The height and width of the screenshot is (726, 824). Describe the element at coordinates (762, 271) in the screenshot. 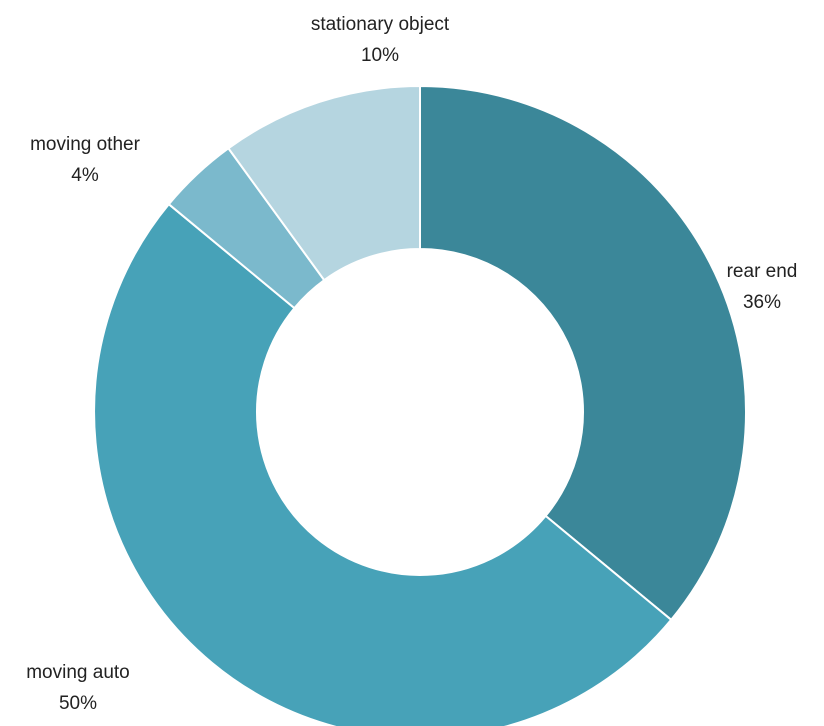

I see `slice-label-rear-end: rear end` at that location.